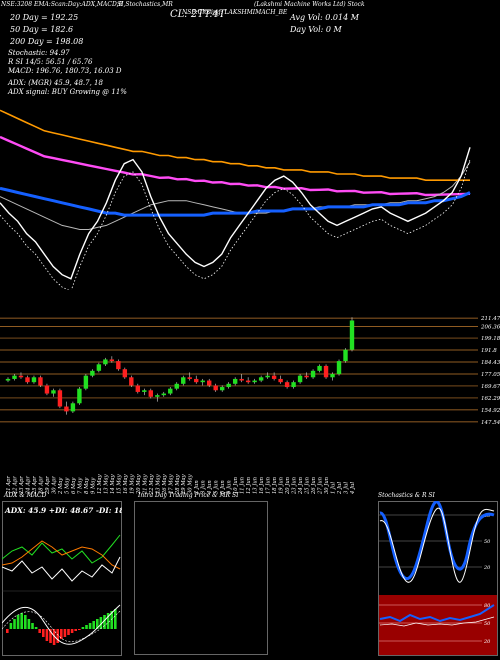 This screenshot has width=500, height=660. What do you see at coordinates (145, 4) in the screenshot?
I see `stochastic-line: SI,Stochastics,MR` at bounding box center [145, 4].